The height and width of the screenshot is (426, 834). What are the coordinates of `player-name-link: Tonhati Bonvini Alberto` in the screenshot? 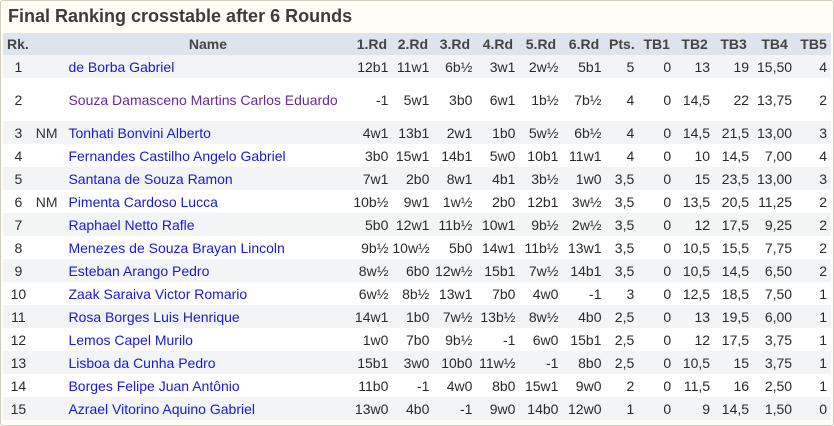 It's located at (208, 132).